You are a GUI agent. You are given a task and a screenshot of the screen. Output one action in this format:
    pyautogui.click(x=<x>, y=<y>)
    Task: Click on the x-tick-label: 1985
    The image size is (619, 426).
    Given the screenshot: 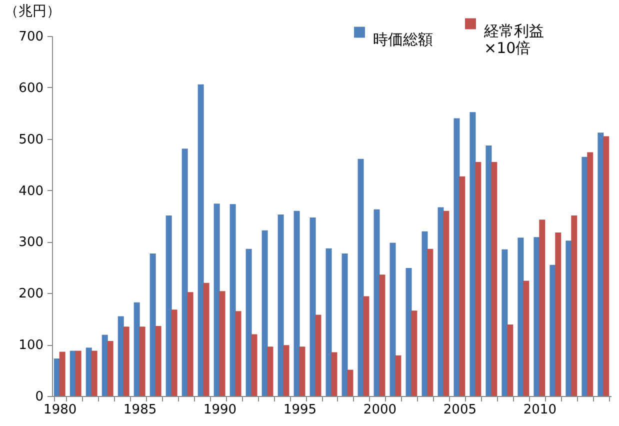 What is the action you would take?
    pyautogui.click(x=140, y=410)
    